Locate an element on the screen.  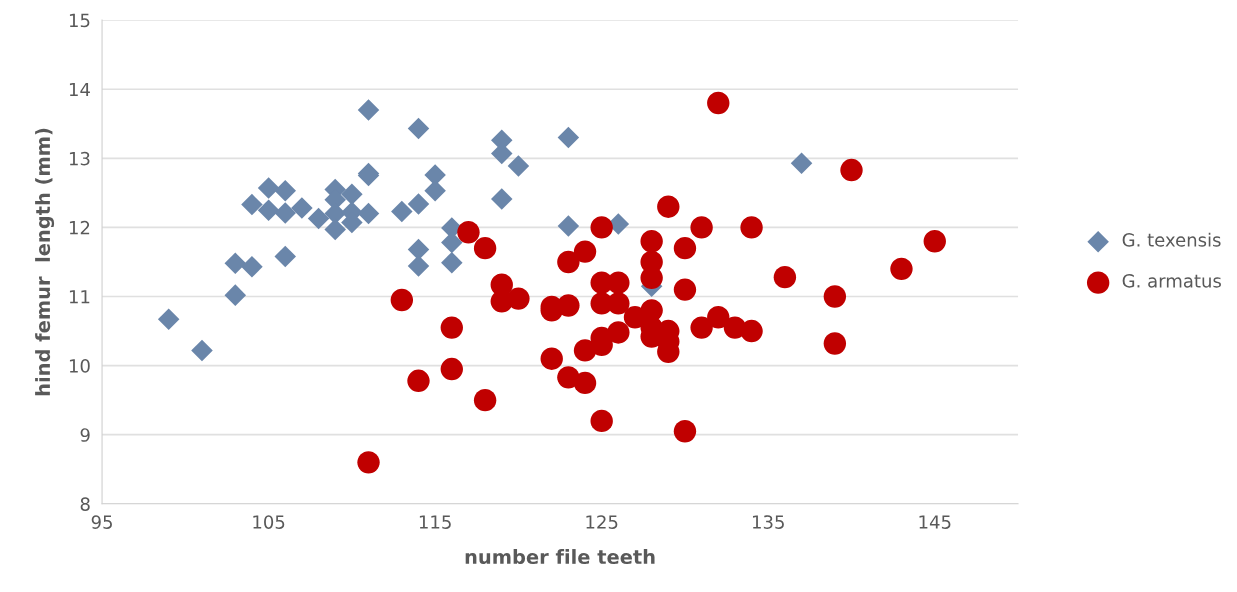
x-tick-label: 125 is located at coordinates (602, 522).